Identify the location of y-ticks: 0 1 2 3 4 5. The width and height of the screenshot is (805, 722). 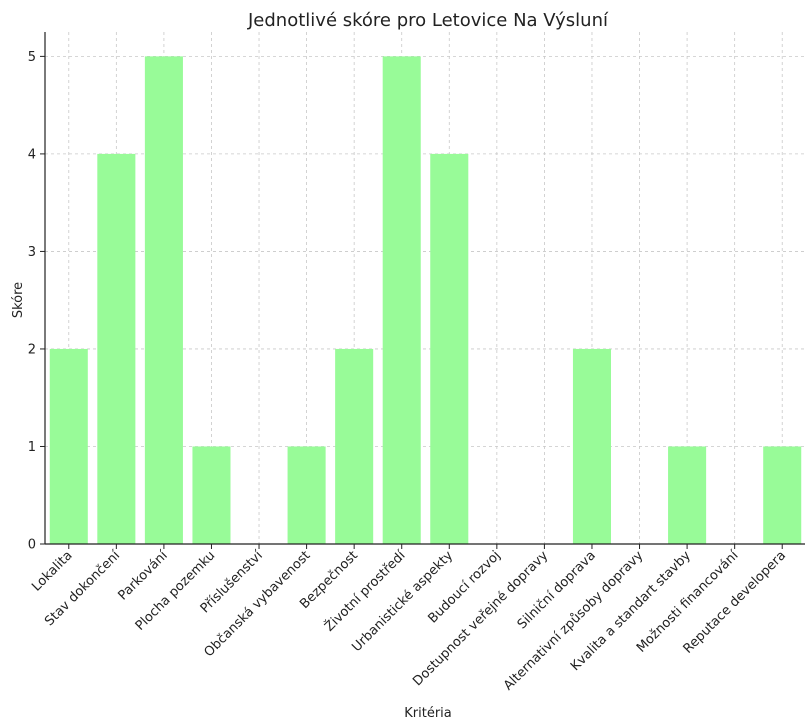
(36, 301).